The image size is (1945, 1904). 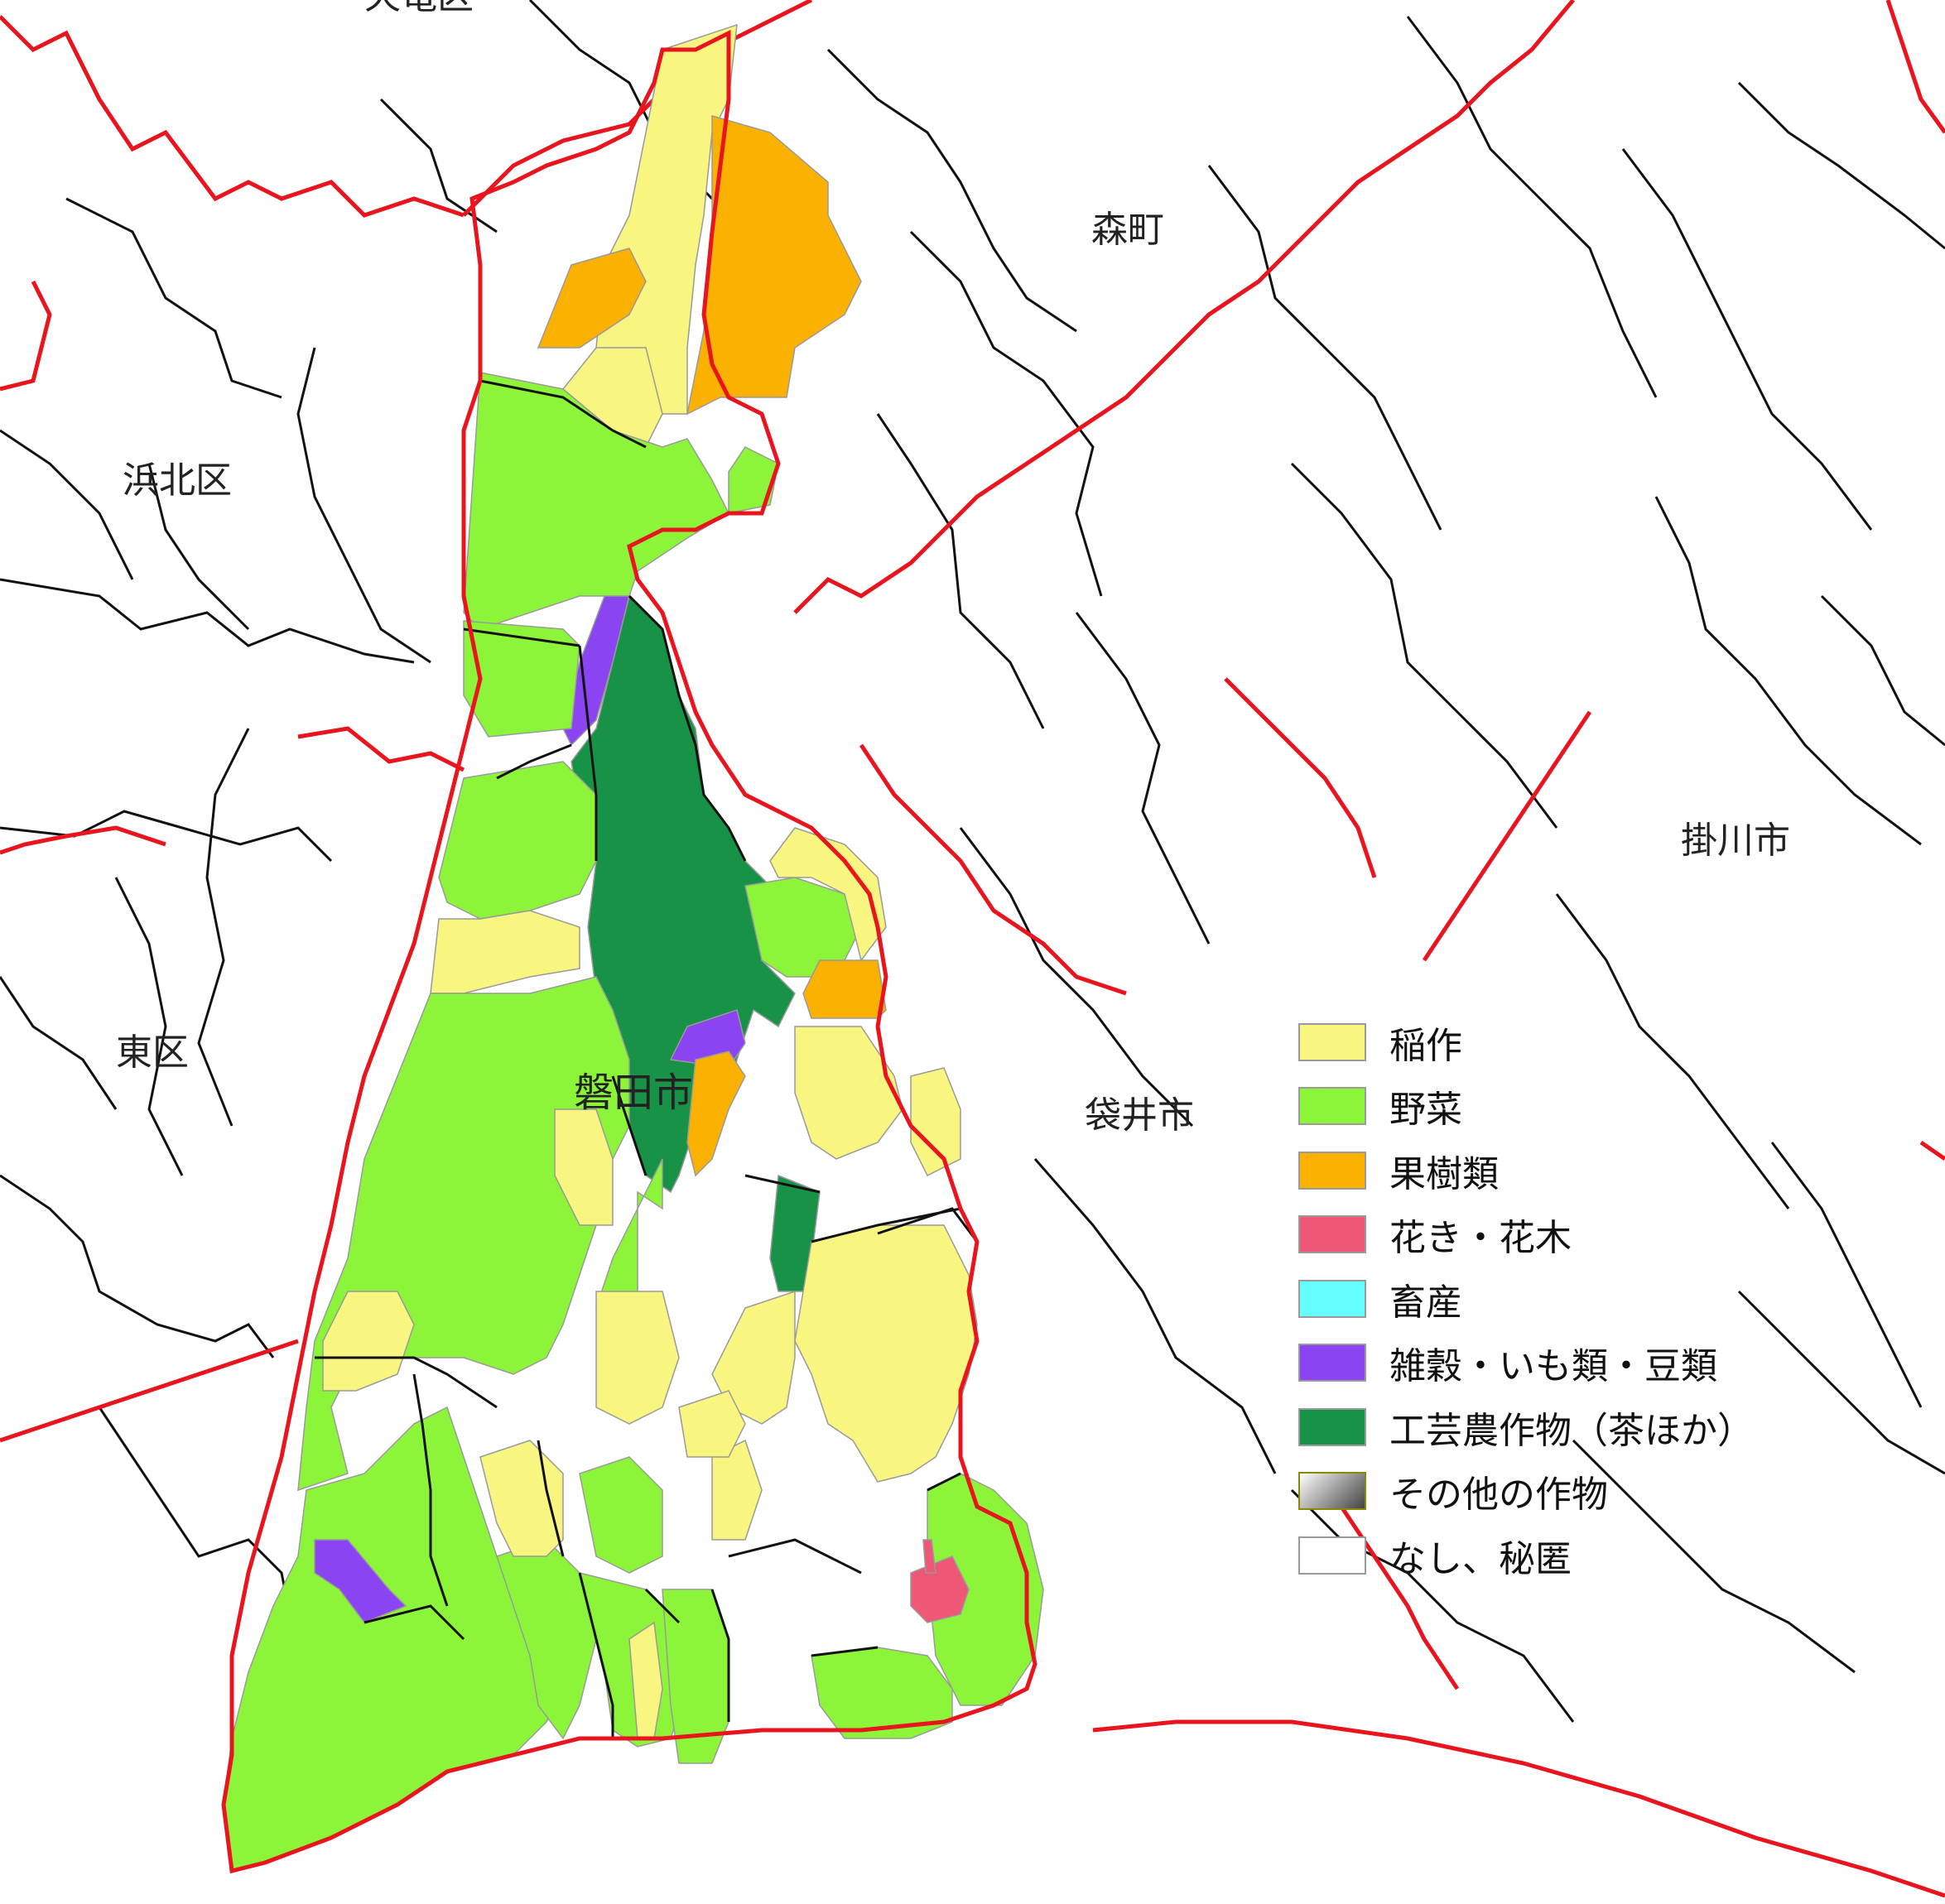 What do you see at coordinates (1425, 1302) in the screenshot?
I see `legend-label: 畜産` at bounding box center [1425, 1302].